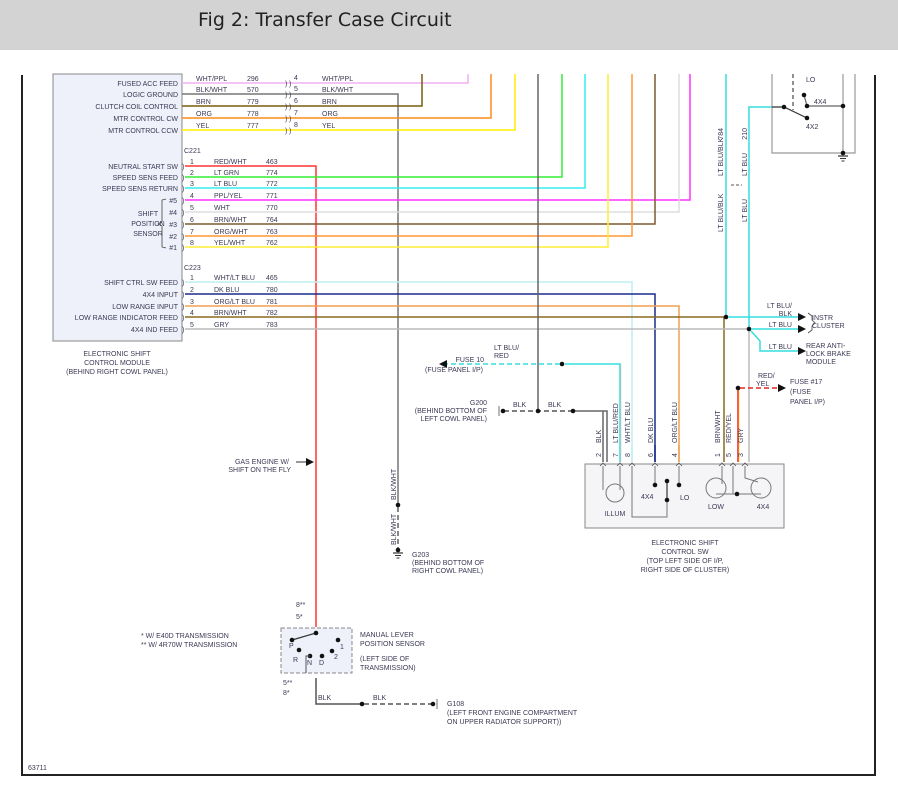 The image size is (898, 801). I want to click on connector-label-c221: C221, so click(192, 151).